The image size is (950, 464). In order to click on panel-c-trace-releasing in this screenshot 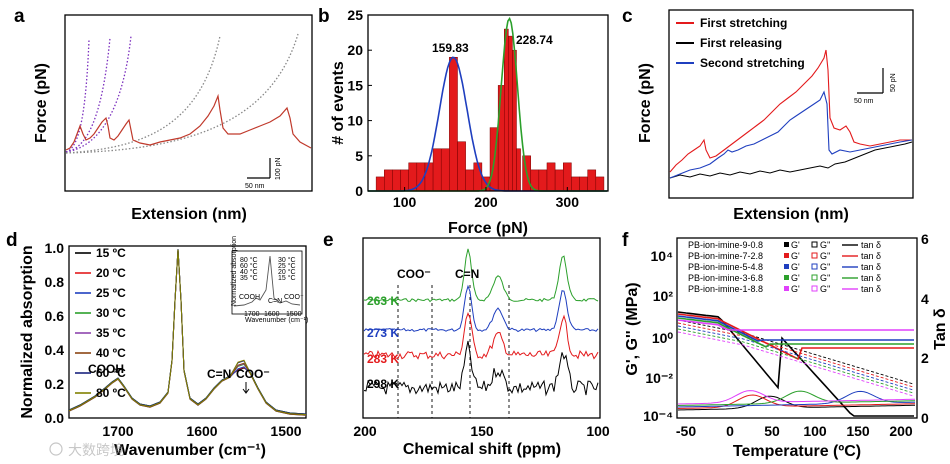, I will do `click(791, 160)`.